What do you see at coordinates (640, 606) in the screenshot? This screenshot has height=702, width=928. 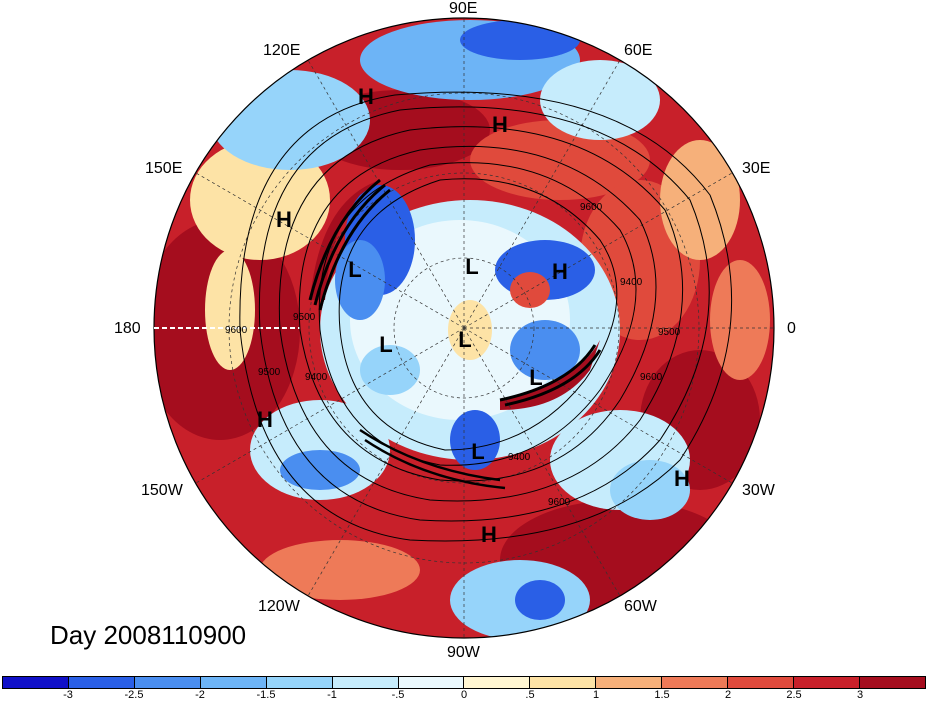 I see `lon-label-60w: 60W` at bounding box center [640, 606].